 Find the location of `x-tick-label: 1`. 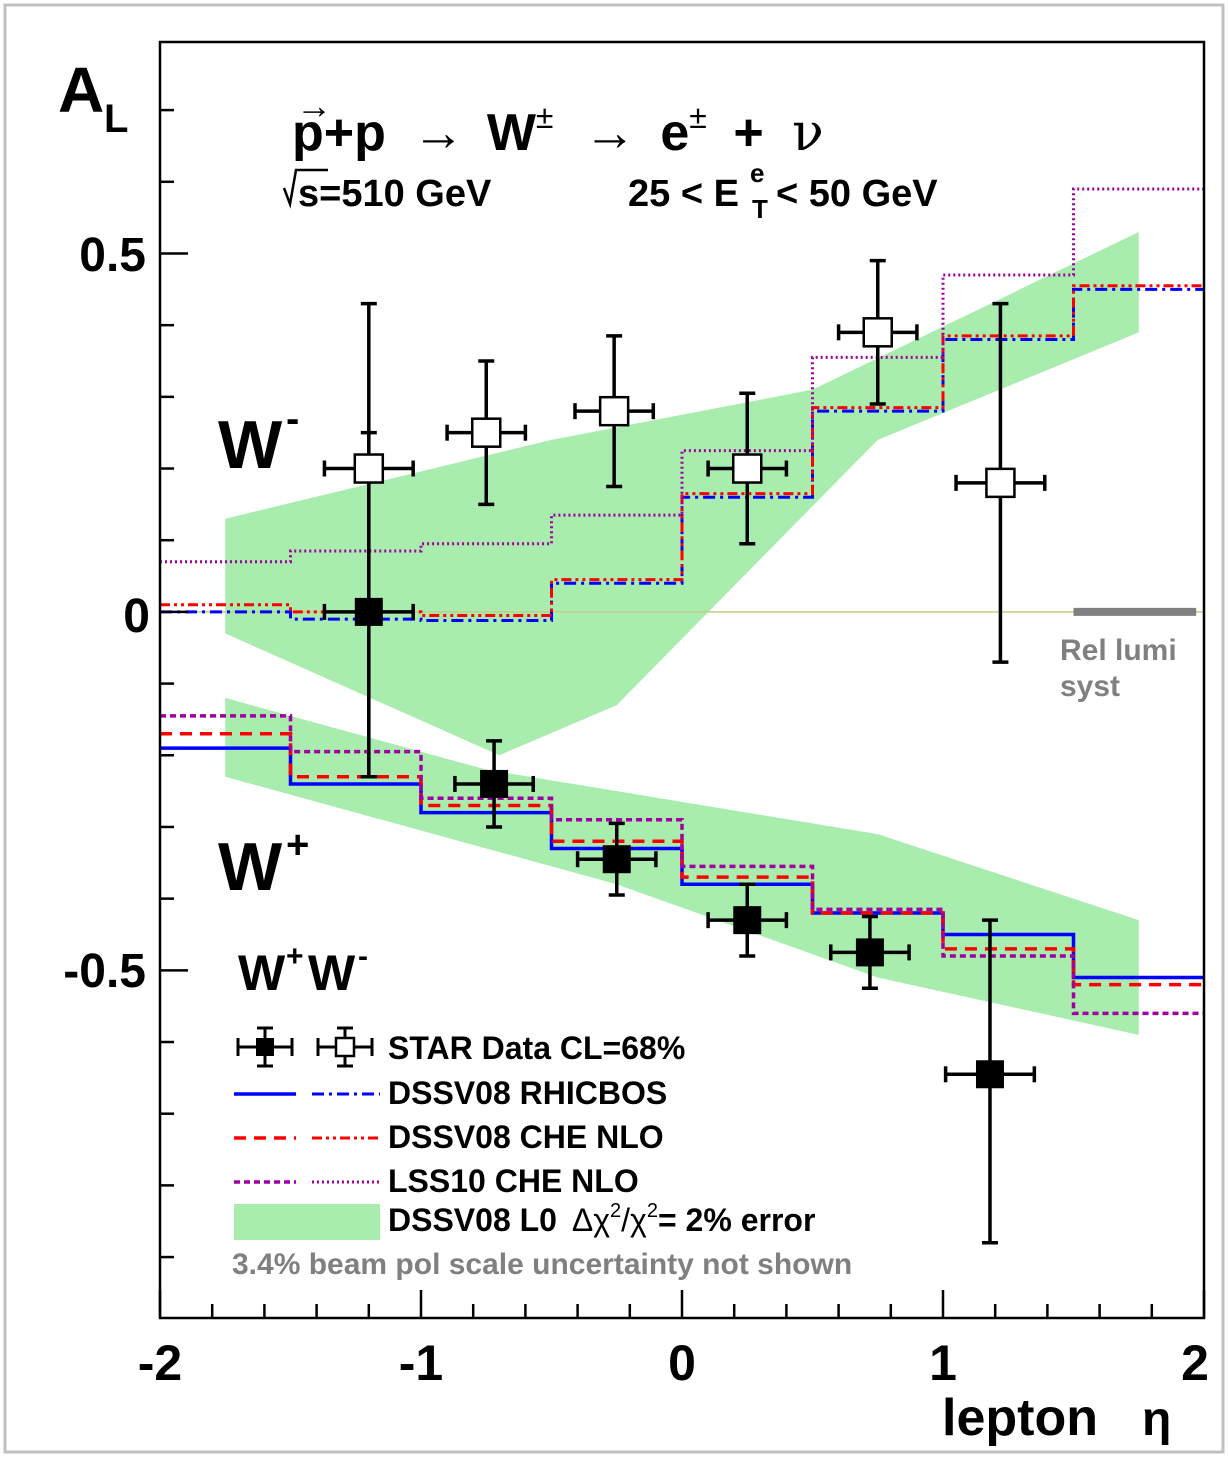

x-tick-label: 1 is located at coordinates (943, 1363).